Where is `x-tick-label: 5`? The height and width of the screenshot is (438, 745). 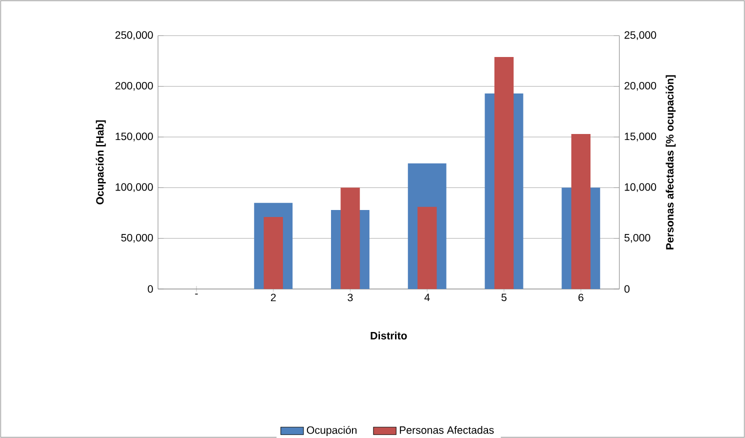
x-tick-label: 5 is located at coordinates (504, 298).